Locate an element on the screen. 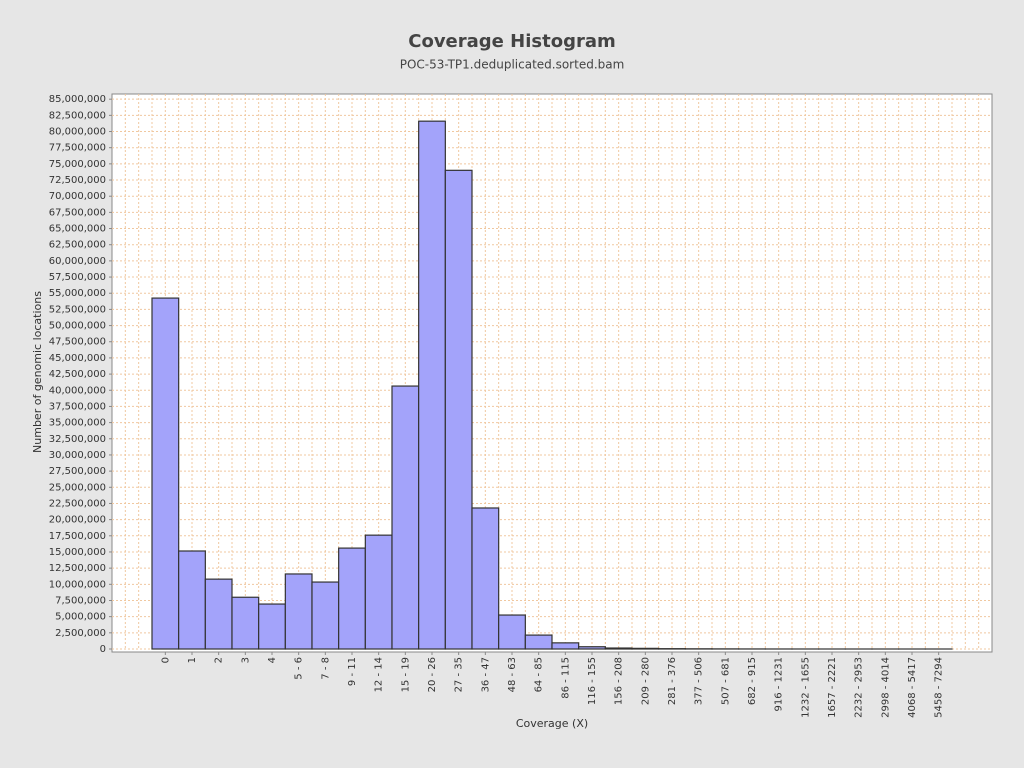 This screenshot has height=768, width=1024. y-tick-label: 42,500,000 is located at coordinates (77, 374).